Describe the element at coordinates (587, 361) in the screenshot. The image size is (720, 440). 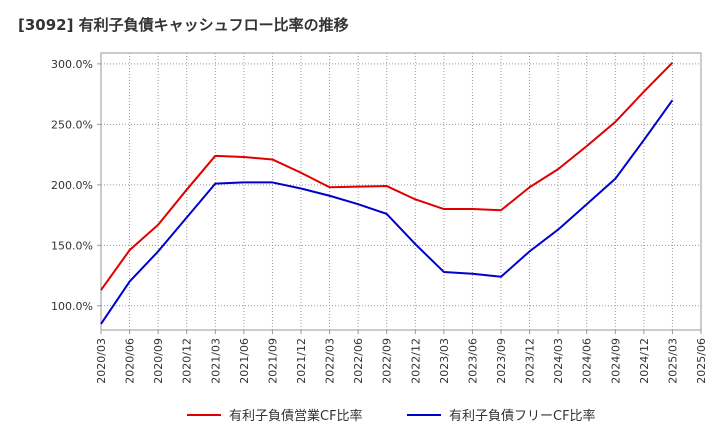
I see `x-tick-label: 2024/06` at that location.